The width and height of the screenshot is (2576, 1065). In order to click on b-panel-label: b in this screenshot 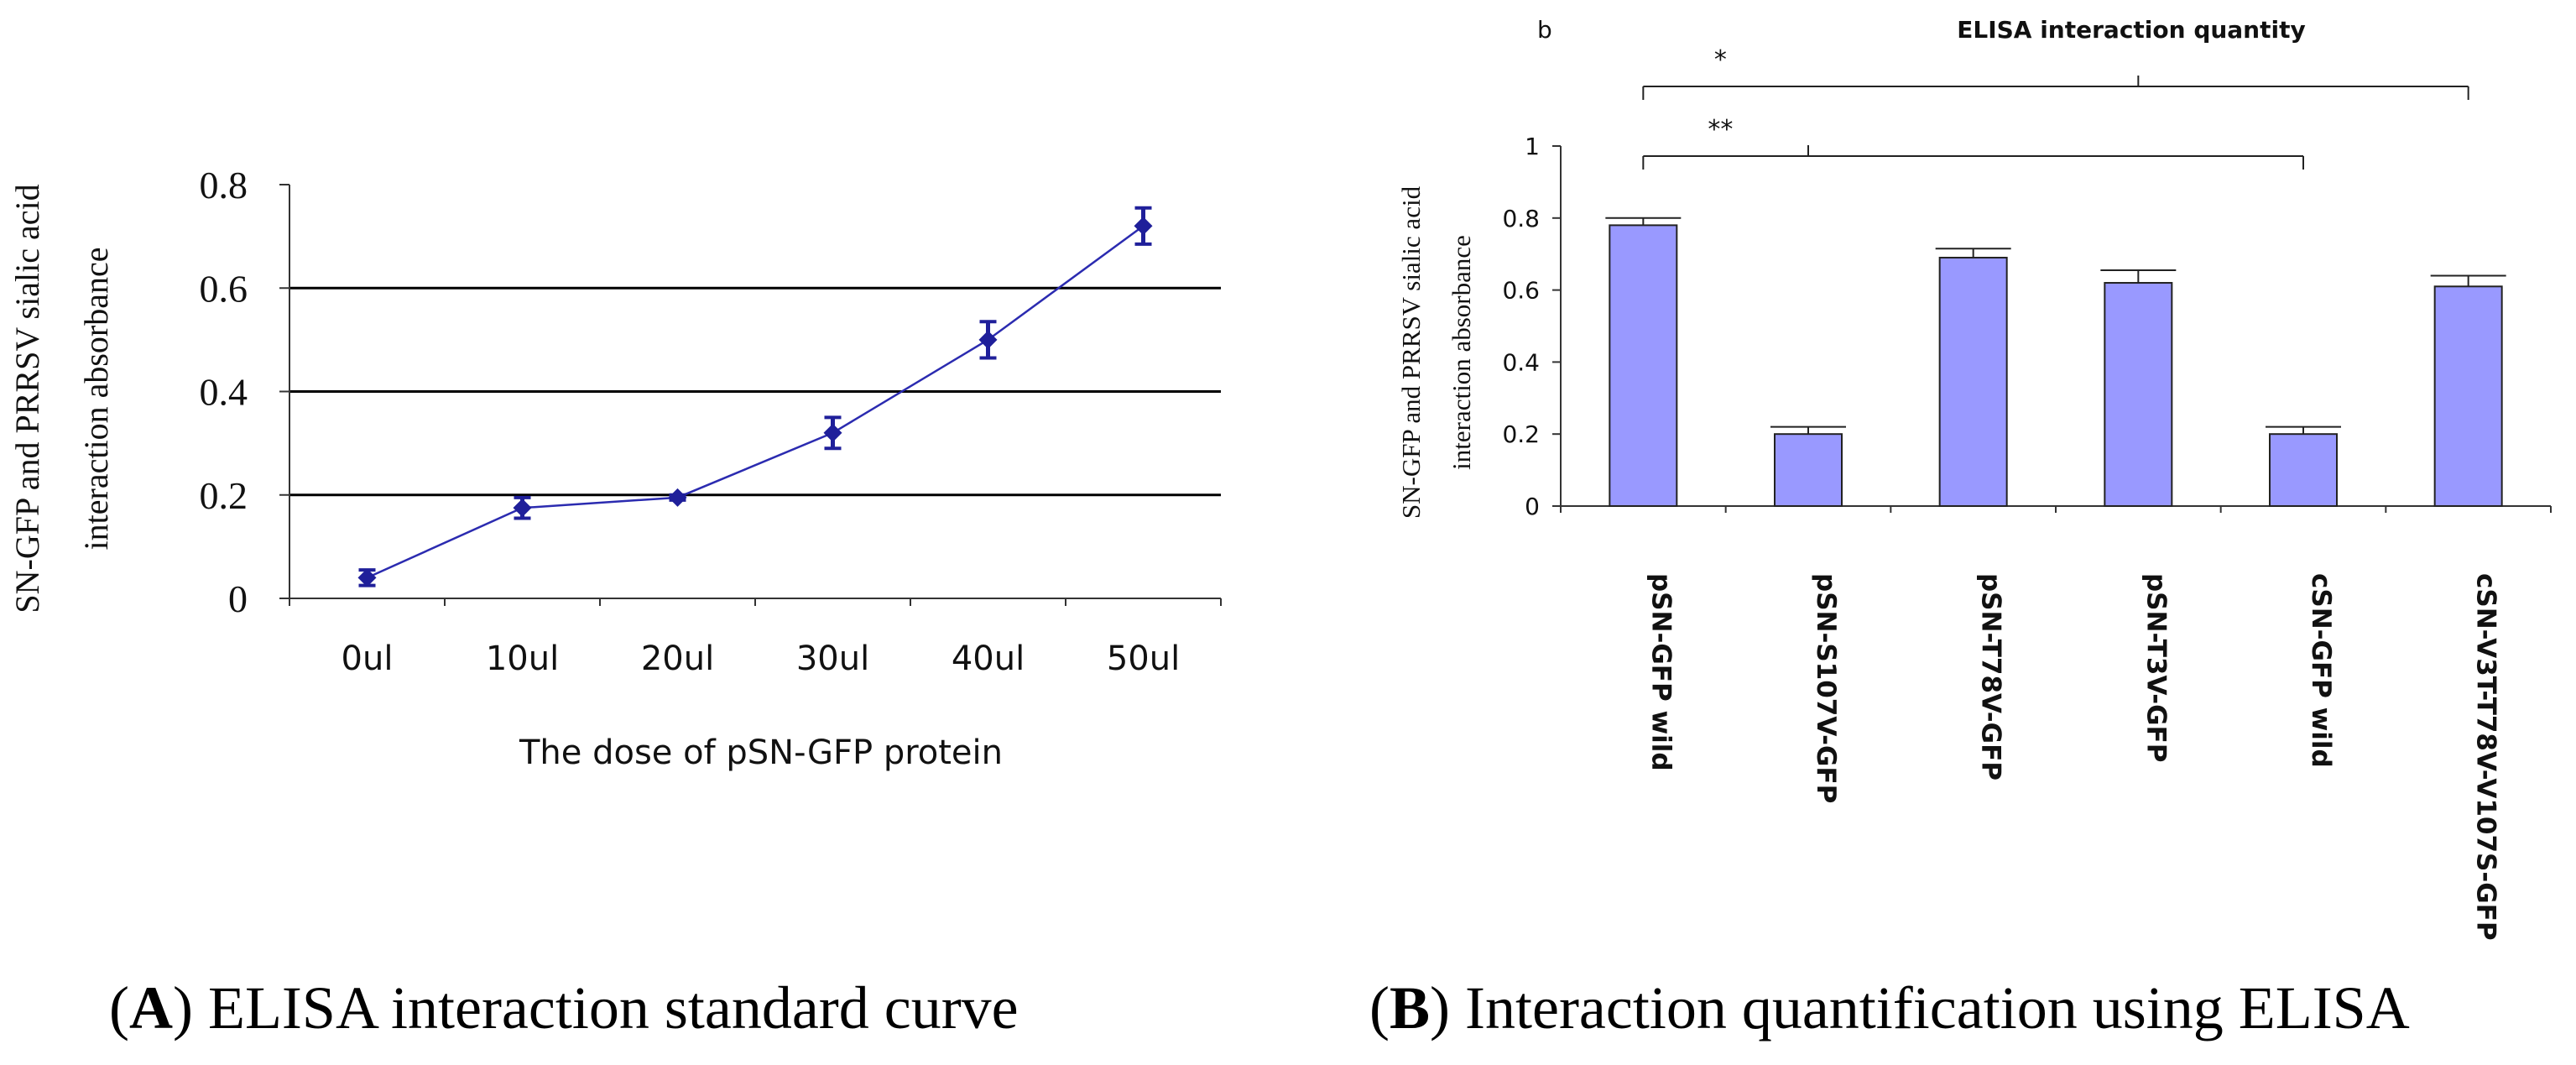, I will do `click(1544, 30)`.